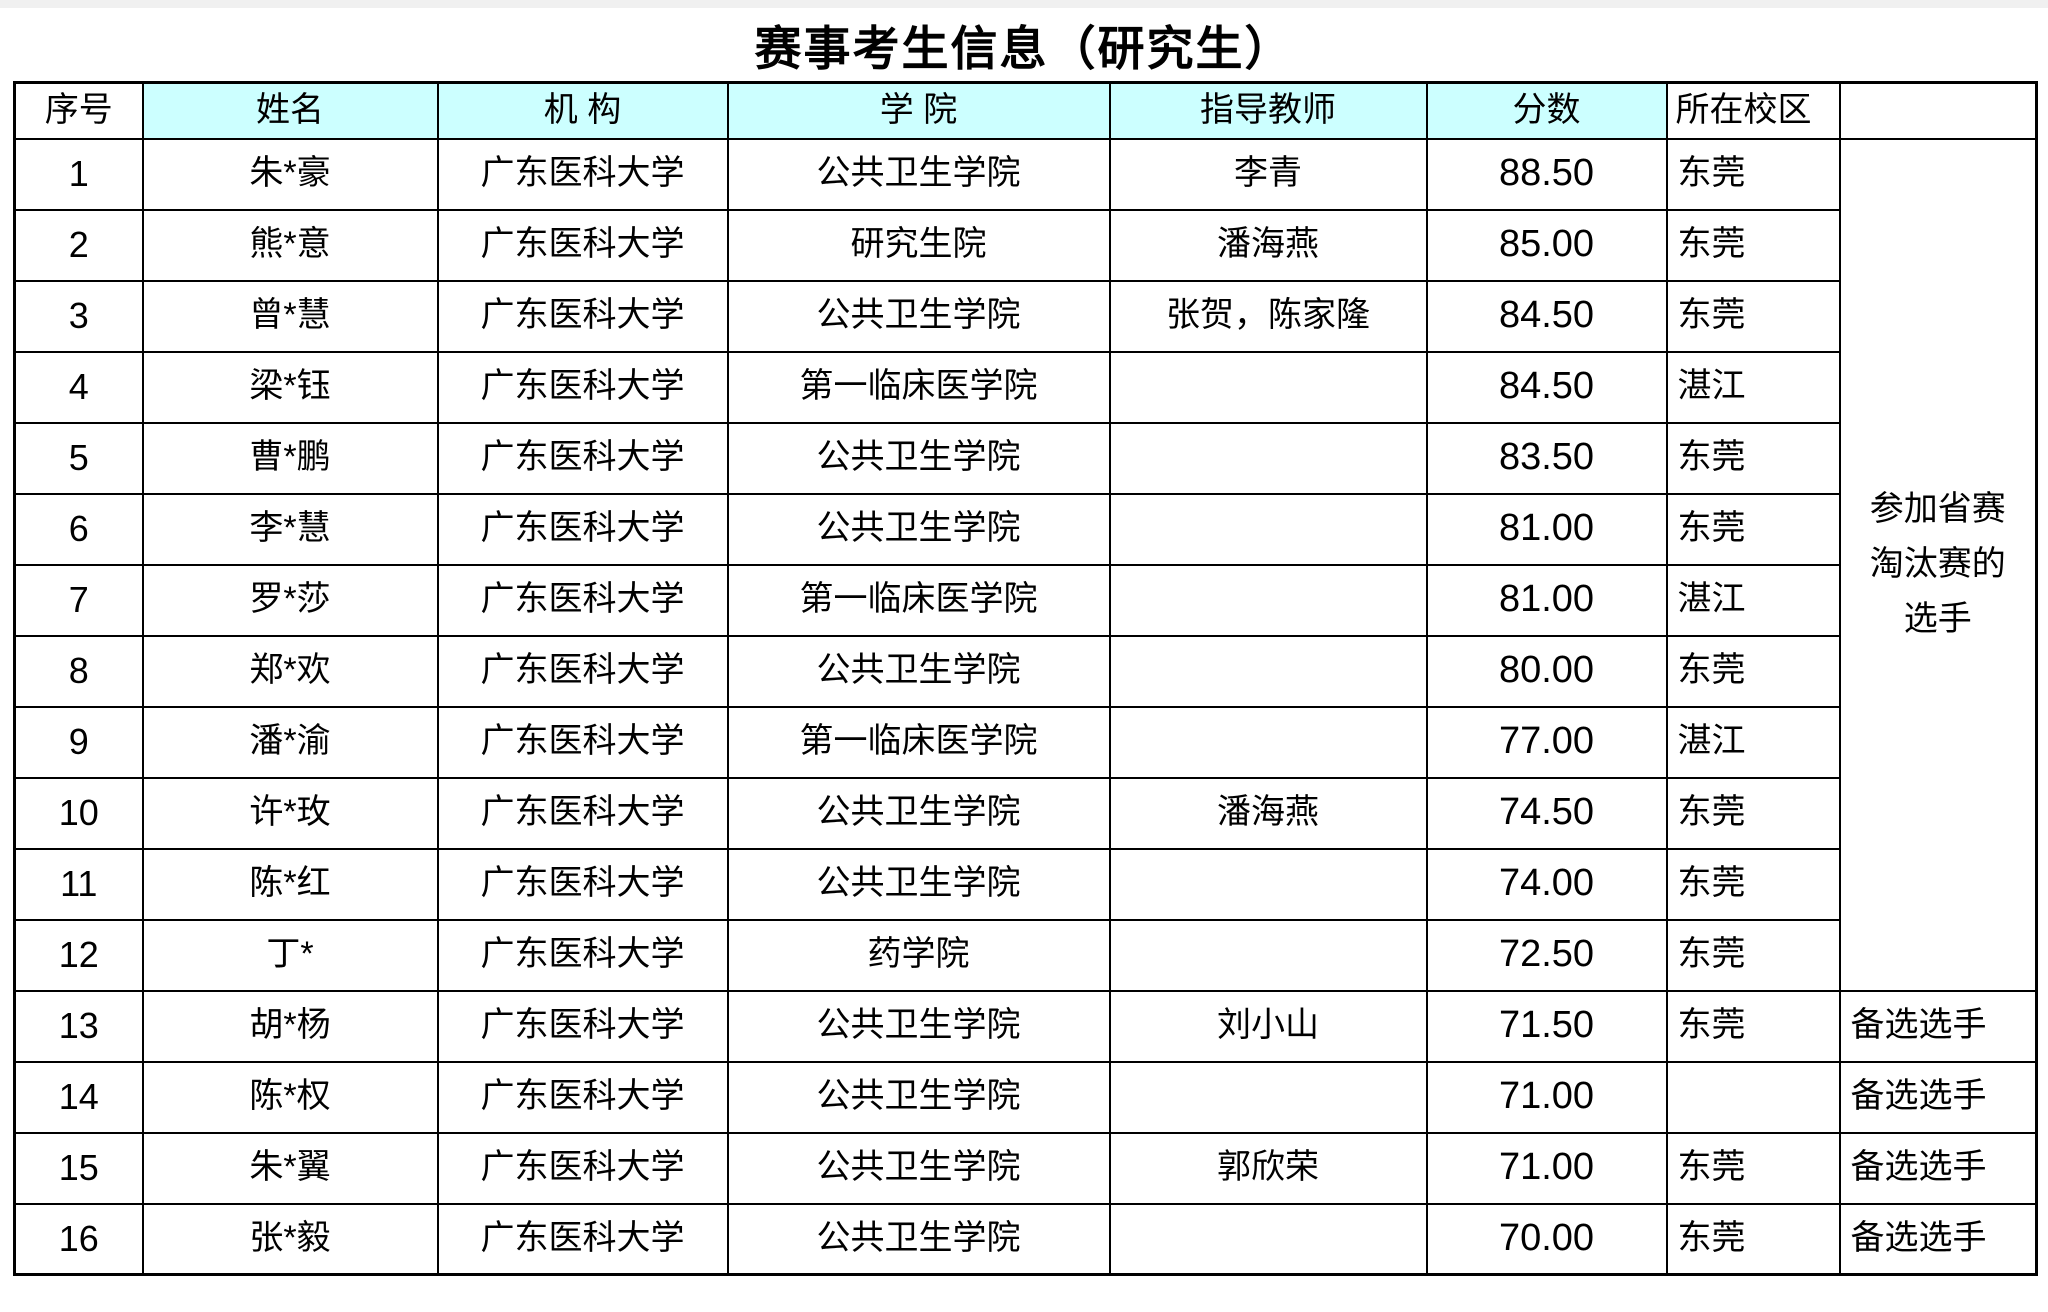 This screenshot has width=2048, height=1312. What do you see at coordinates (582, 110) in the screenshot?
I see `column-header-org: 机 构` at bounding box center [582, 110].